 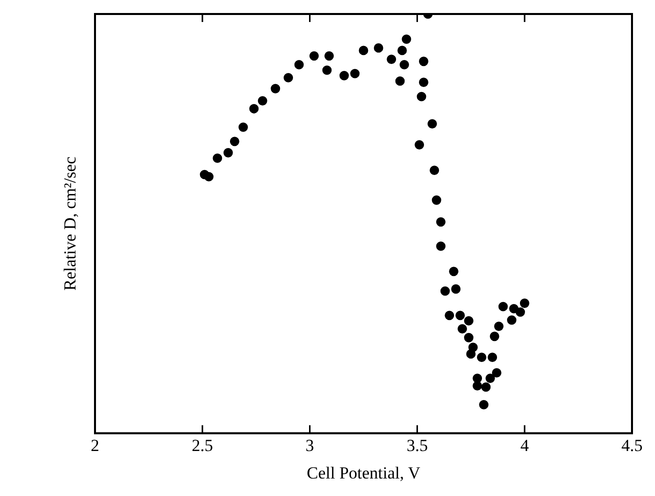 What do you see at coordinates (632, 445) in the screenshot?
I see `x-tick-label: 4.5` at bounding box center [632, 445].